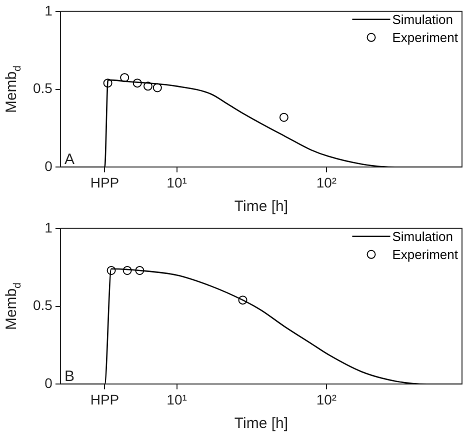  What do you see at coordinates (69, 377) in the screenshot?
I see `annotation: B` at bounding box center [69, 377].